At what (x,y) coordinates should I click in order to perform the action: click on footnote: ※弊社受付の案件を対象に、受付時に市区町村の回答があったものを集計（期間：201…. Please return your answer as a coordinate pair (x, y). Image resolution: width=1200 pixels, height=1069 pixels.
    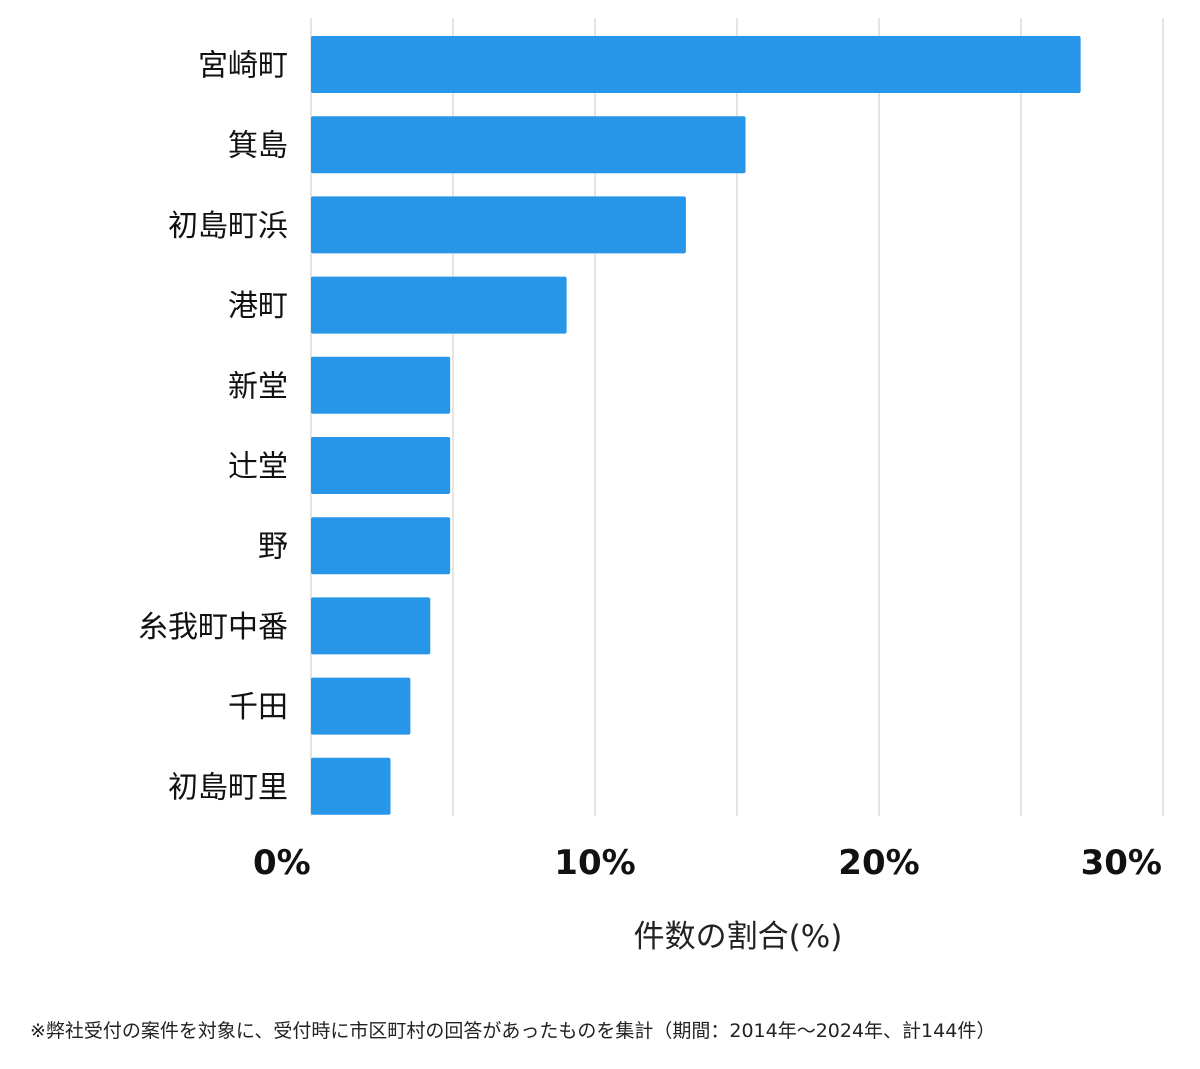
    Looking at the image, I should click on (513, 1031).